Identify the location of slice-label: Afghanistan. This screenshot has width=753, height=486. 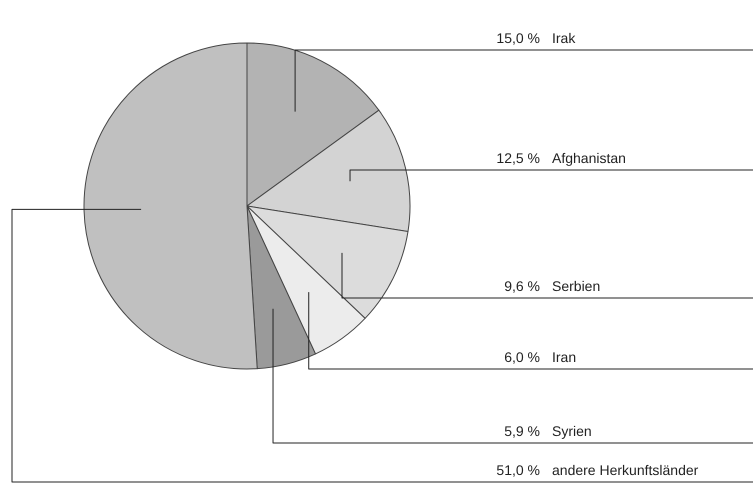
(589, 158).